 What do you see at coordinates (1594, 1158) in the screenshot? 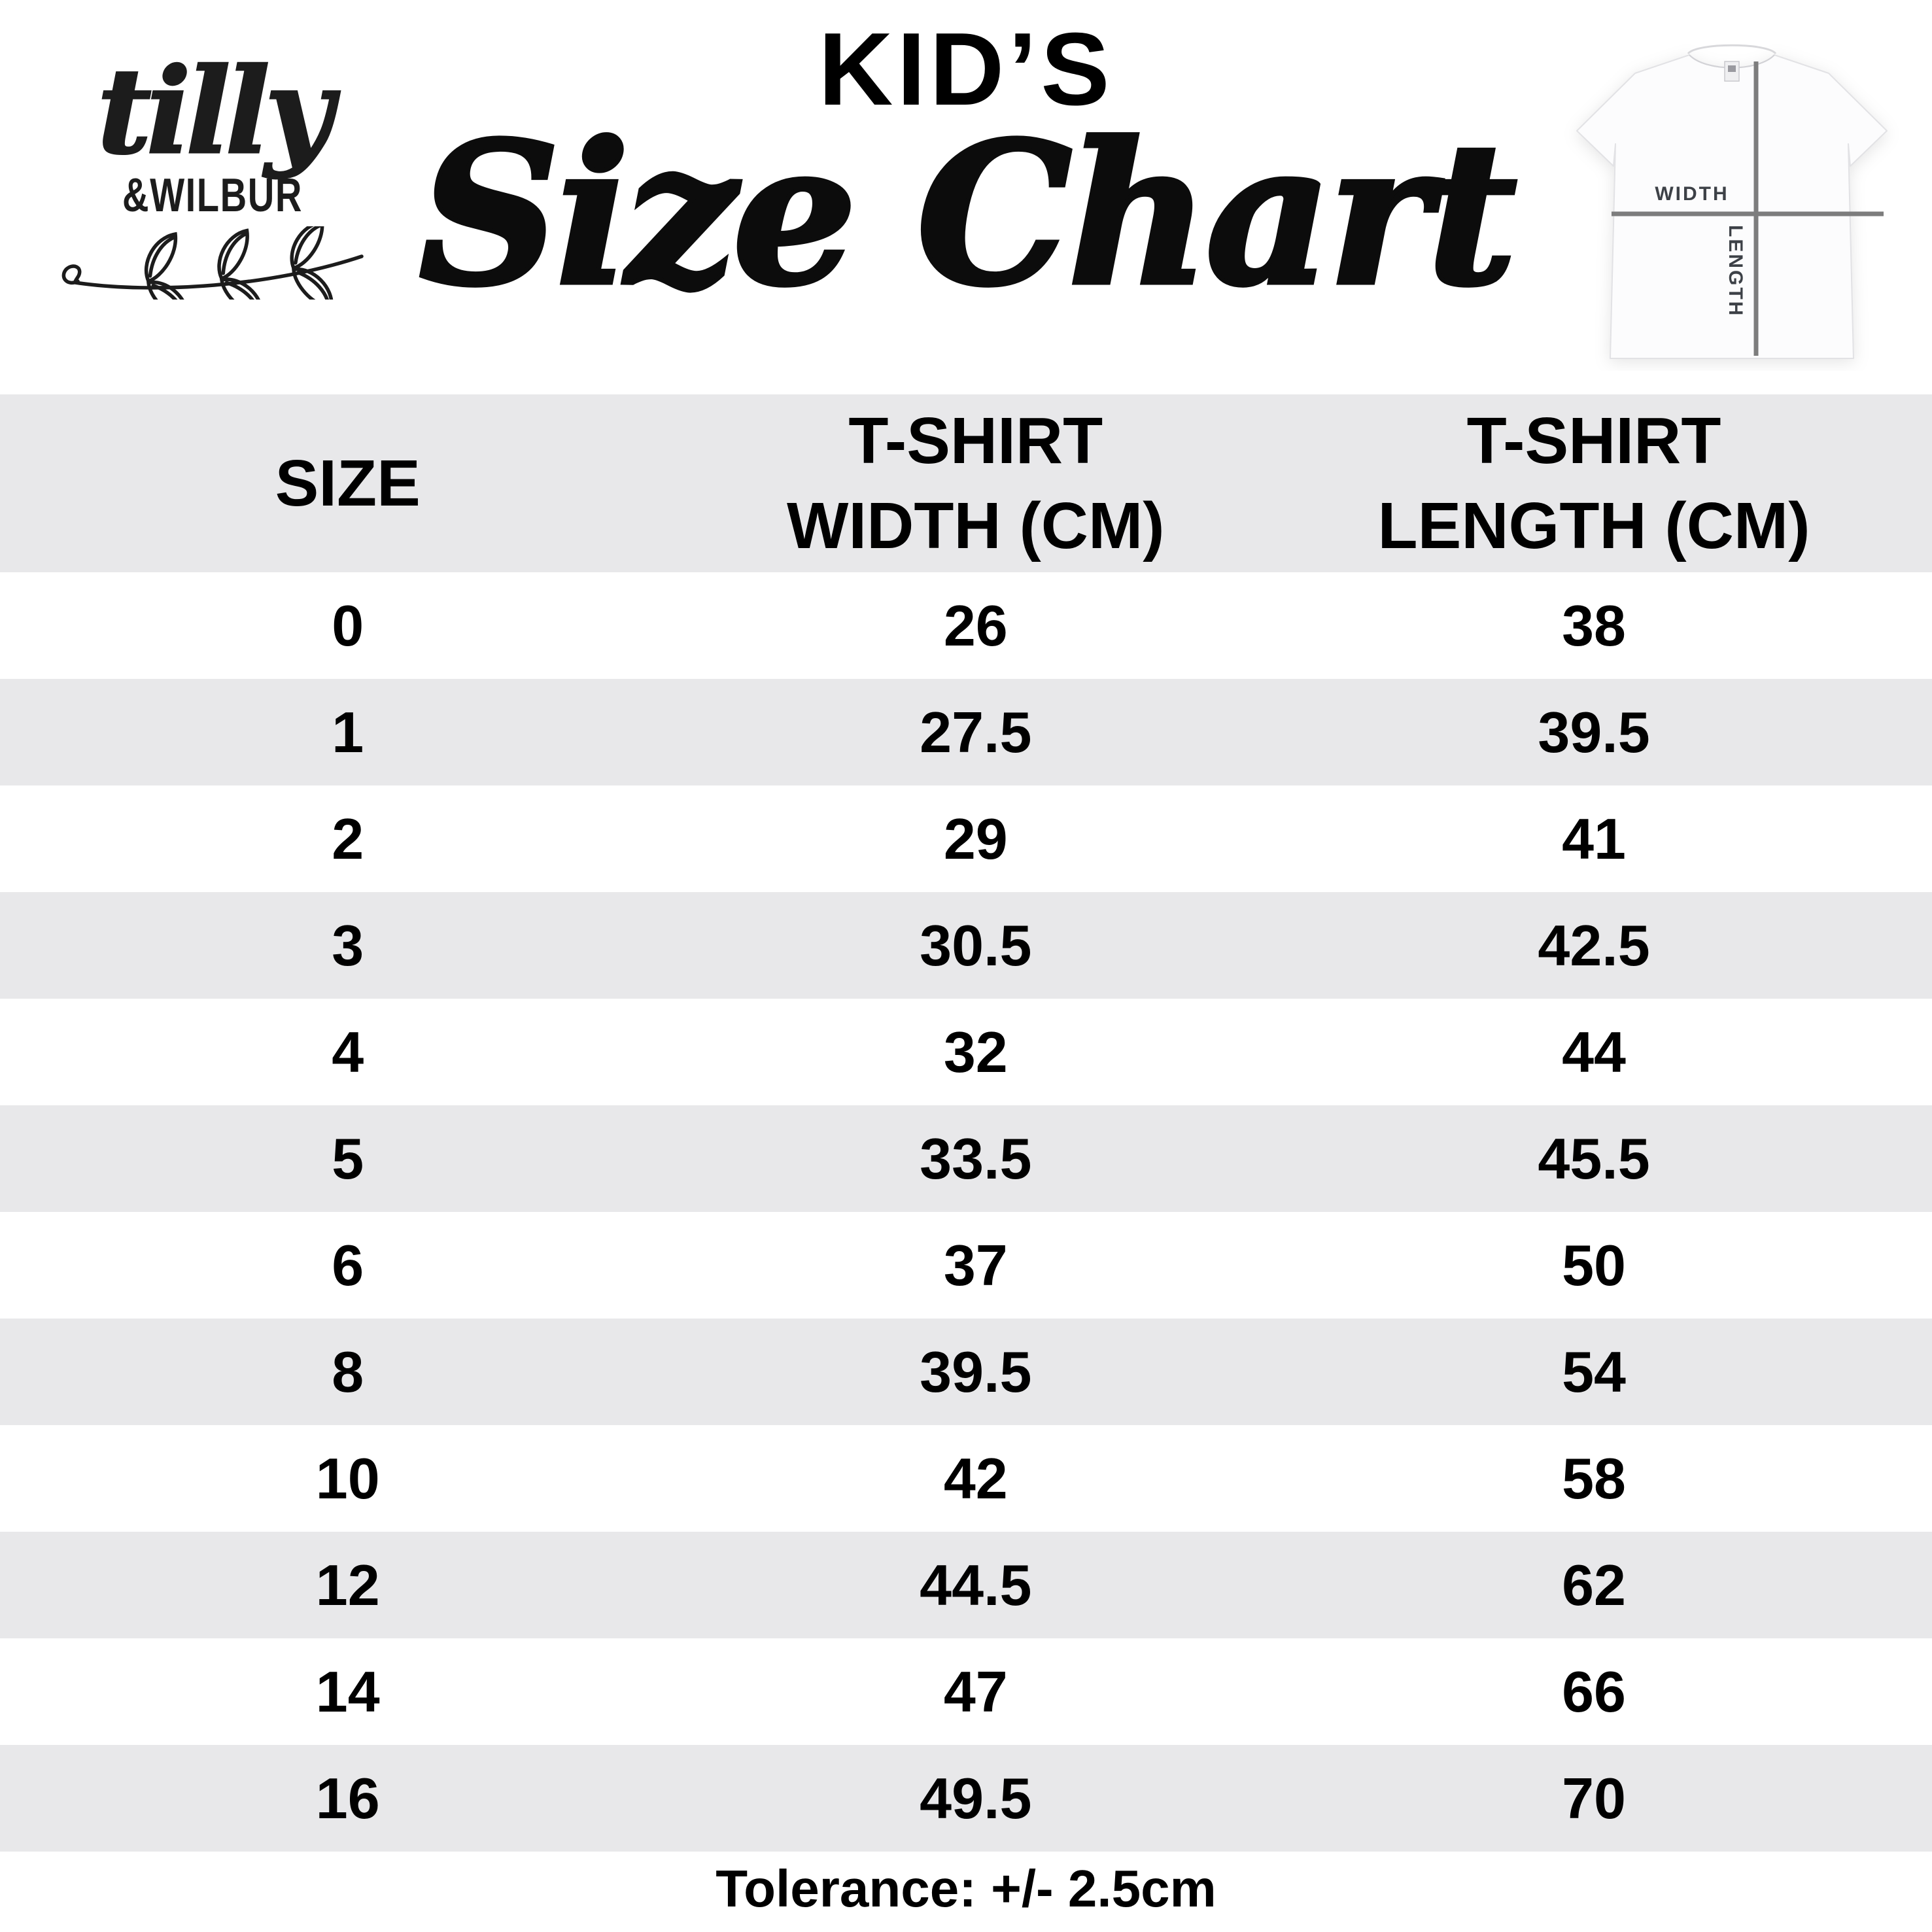
I see `length-cell: 45.5` at bounding box center [1594, 1158].